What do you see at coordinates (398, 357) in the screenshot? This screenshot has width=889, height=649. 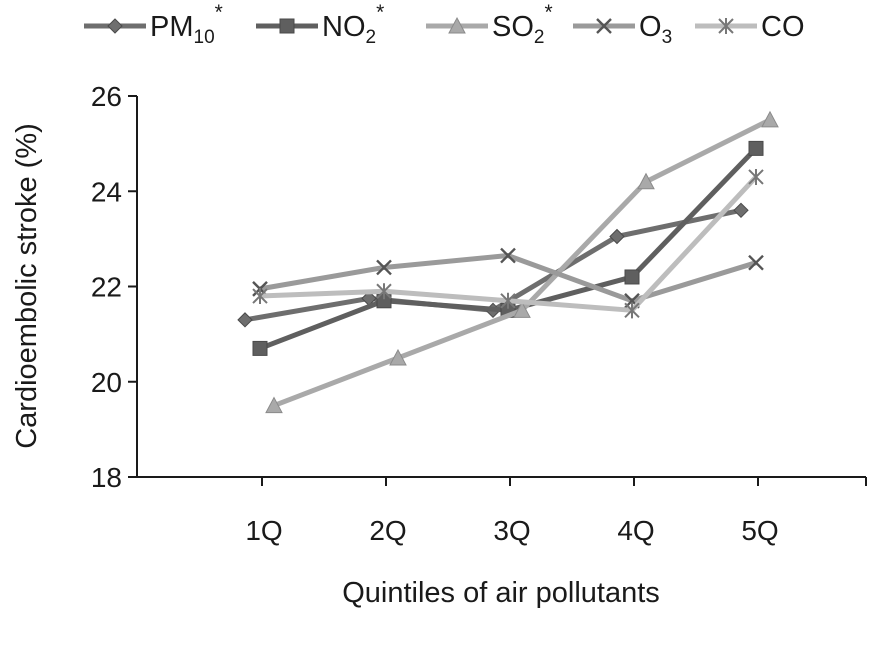 I see `data-point-so2-2q` at bounding box center [398, 357].